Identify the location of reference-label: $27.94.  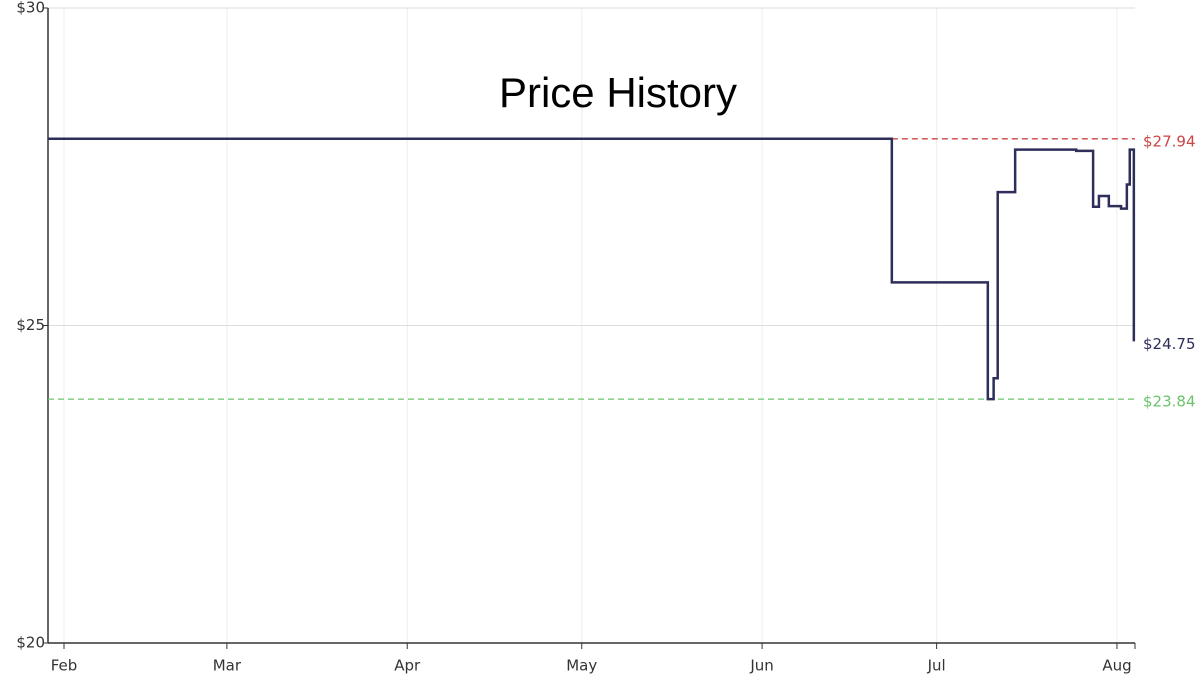
(1169, 141).